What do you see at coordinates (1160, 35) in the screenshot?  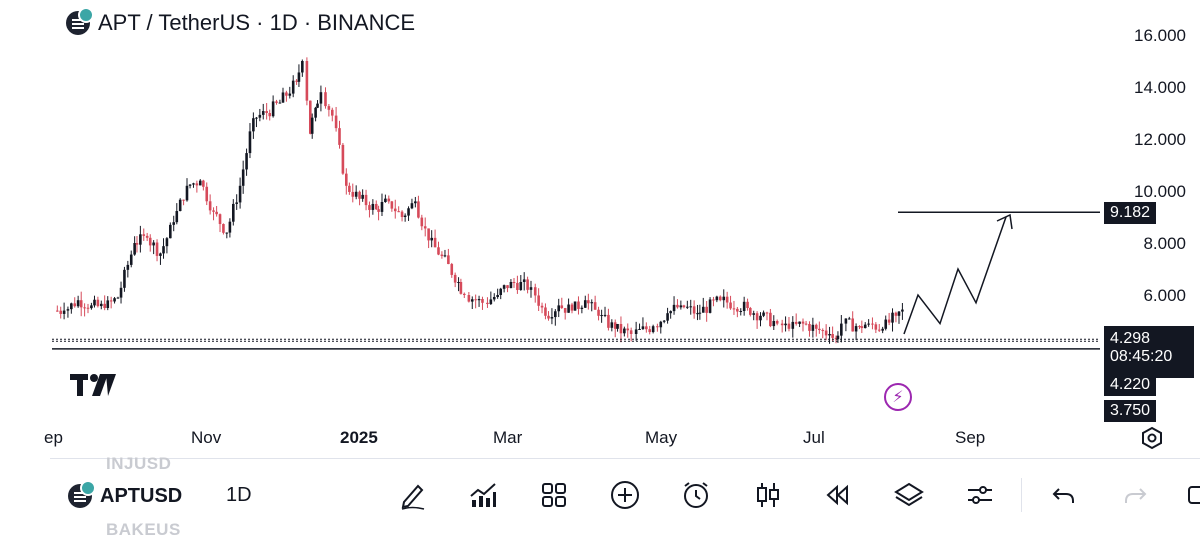 I see `y-tick-label: 16.000` at bounding box center [1160, 35].